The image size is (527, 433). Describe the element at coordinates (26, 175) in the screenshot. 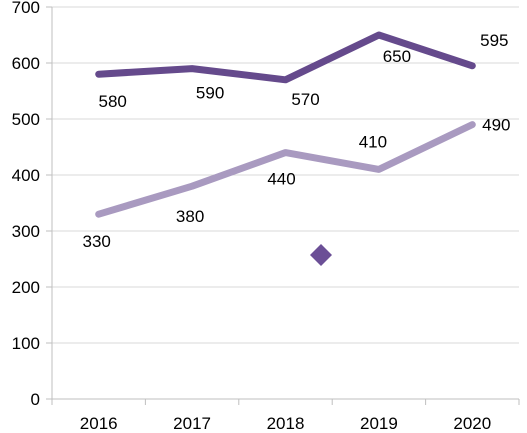

I see `y-tick-label: 400` at that location.